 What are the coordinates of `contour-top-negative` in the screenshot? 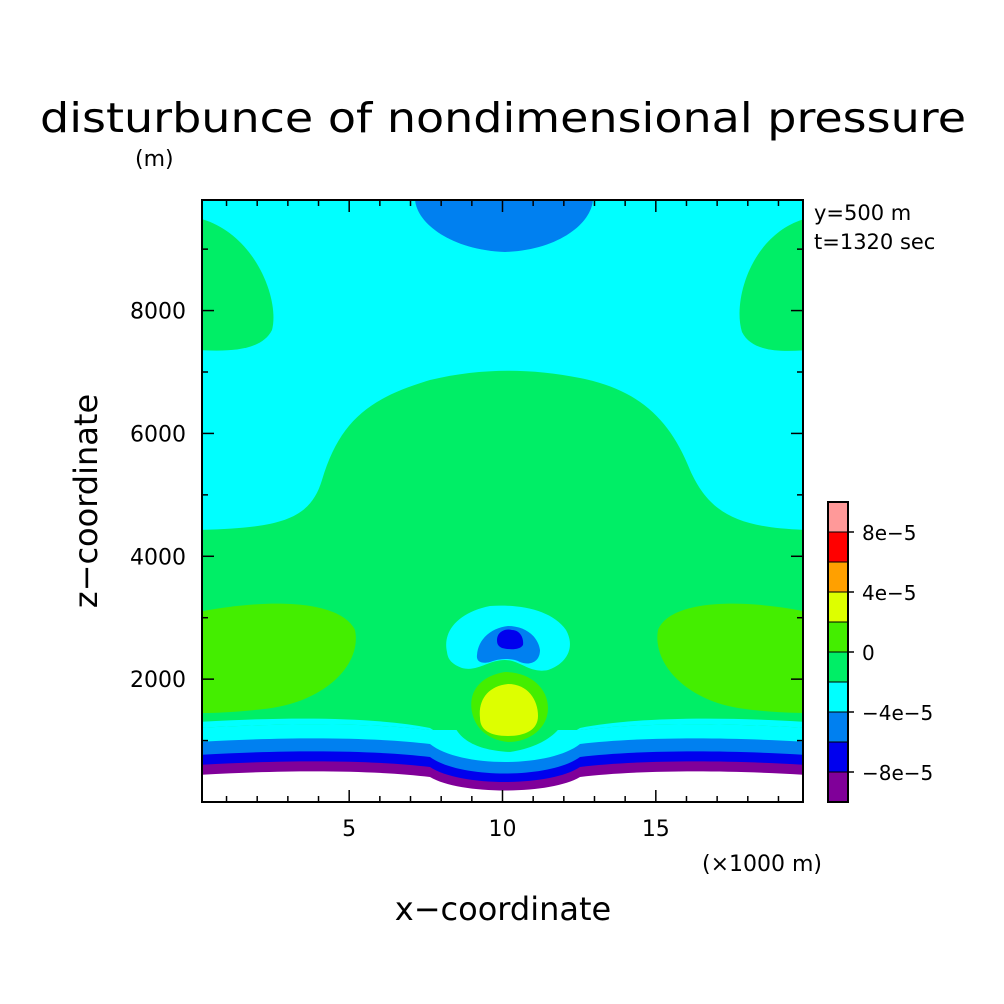 It's located at (504, 226).